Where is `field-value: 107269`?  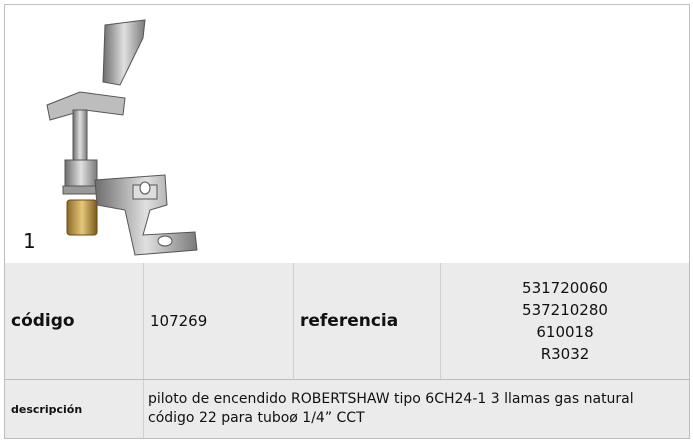
field-value: 107269 is located at coordinates (219, 321).